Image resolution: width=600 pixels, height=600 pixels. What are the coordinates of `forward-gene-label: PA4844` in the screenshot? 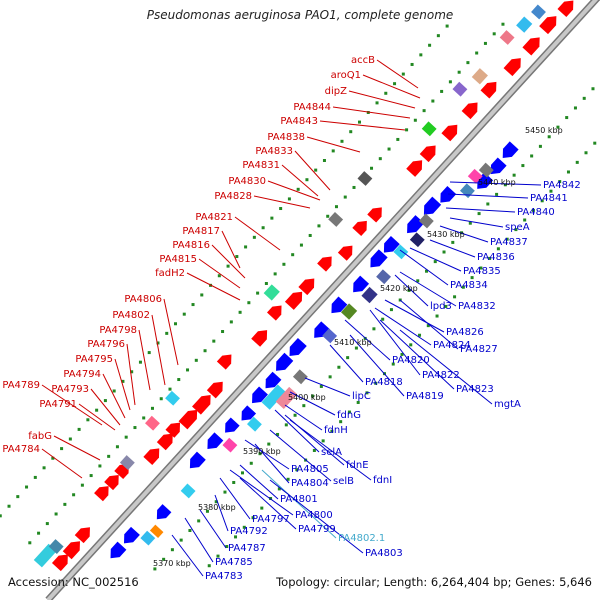 It's located at (312, 107).